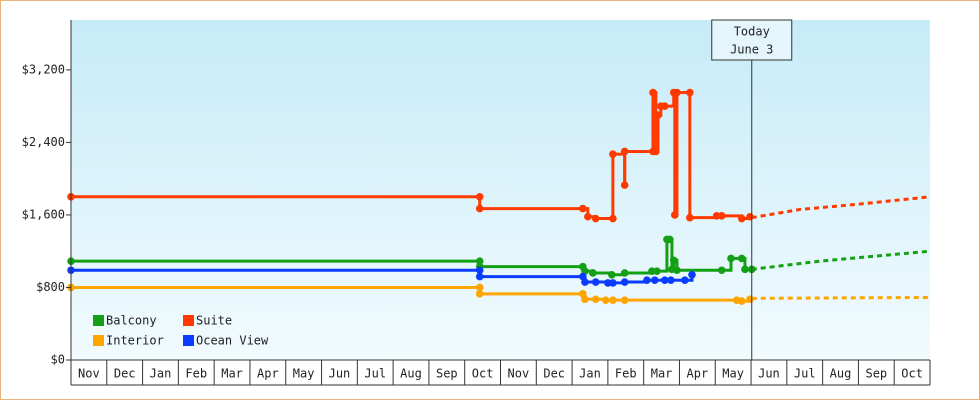 The width and height of the screenshot is (980, 400). What do you see at coordinates (43, 142) in the screenshot?
I see `y-tick-label: $2,400` at bounding box center [43, 142].